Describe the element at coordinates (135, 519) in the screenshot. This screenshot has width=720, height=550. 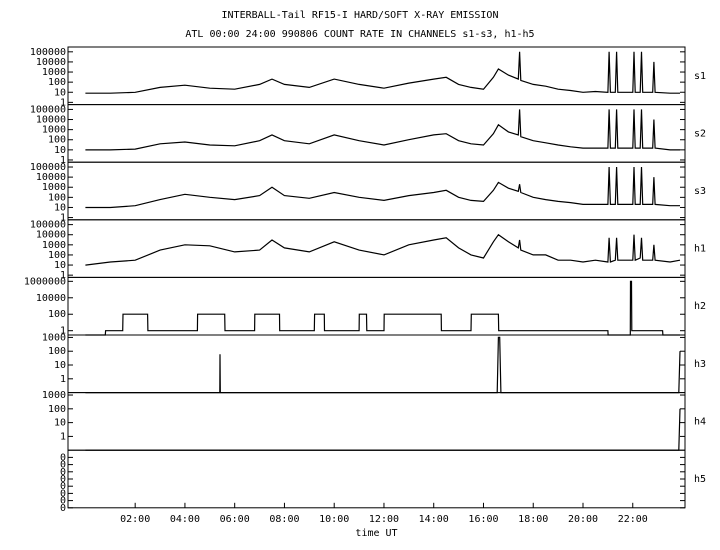
I see `x-tick-label: 02:00` at that location.